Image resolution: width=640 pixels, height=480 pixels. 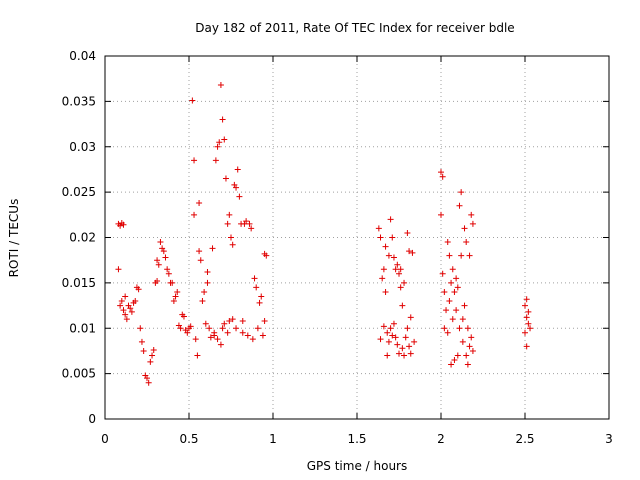 What do you see at coordinates (79, 283) in the screenshot?
I see `y-tick-label: 0.015` at bounding box center [79, 283].